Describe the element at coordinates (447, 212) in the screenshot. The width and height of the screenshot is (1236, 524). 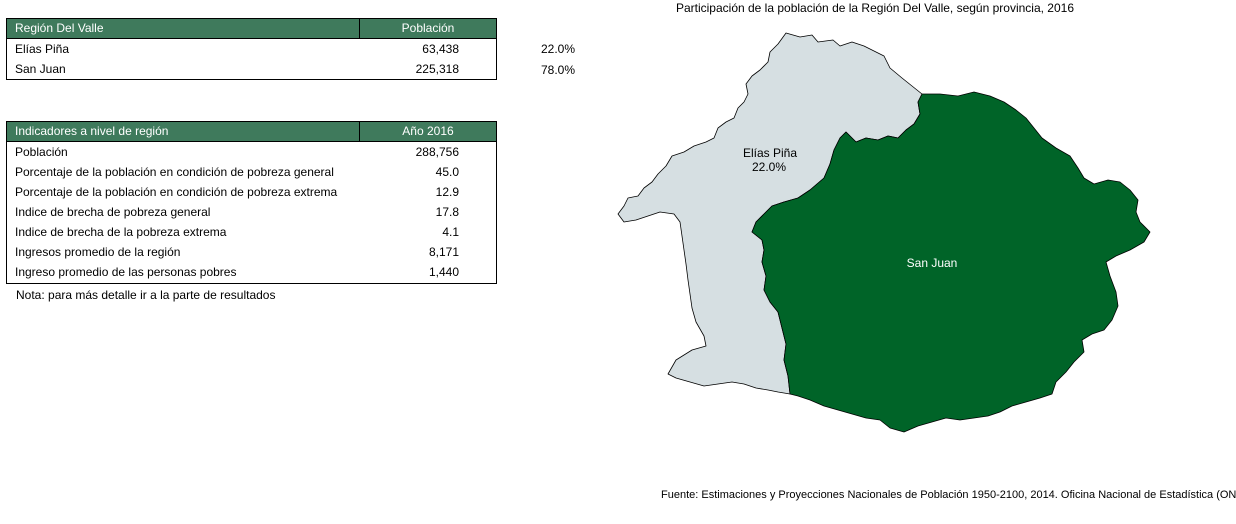
I see `row-value: 17.8` at that location.